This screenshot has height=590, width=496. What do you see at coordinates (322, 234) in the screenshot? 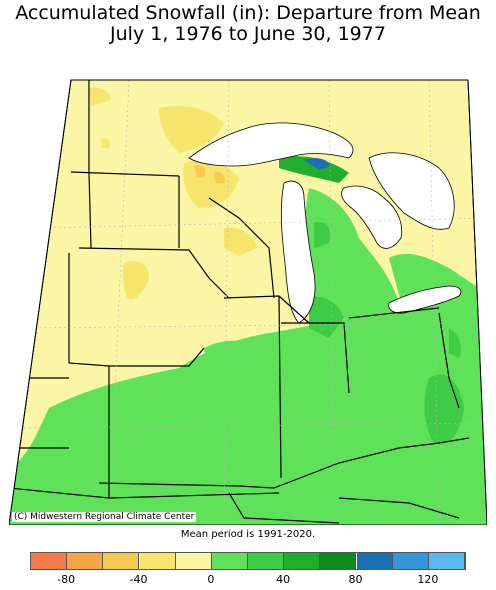
I see `region-green-medium-mi-north` at bounding box center [322, 234].